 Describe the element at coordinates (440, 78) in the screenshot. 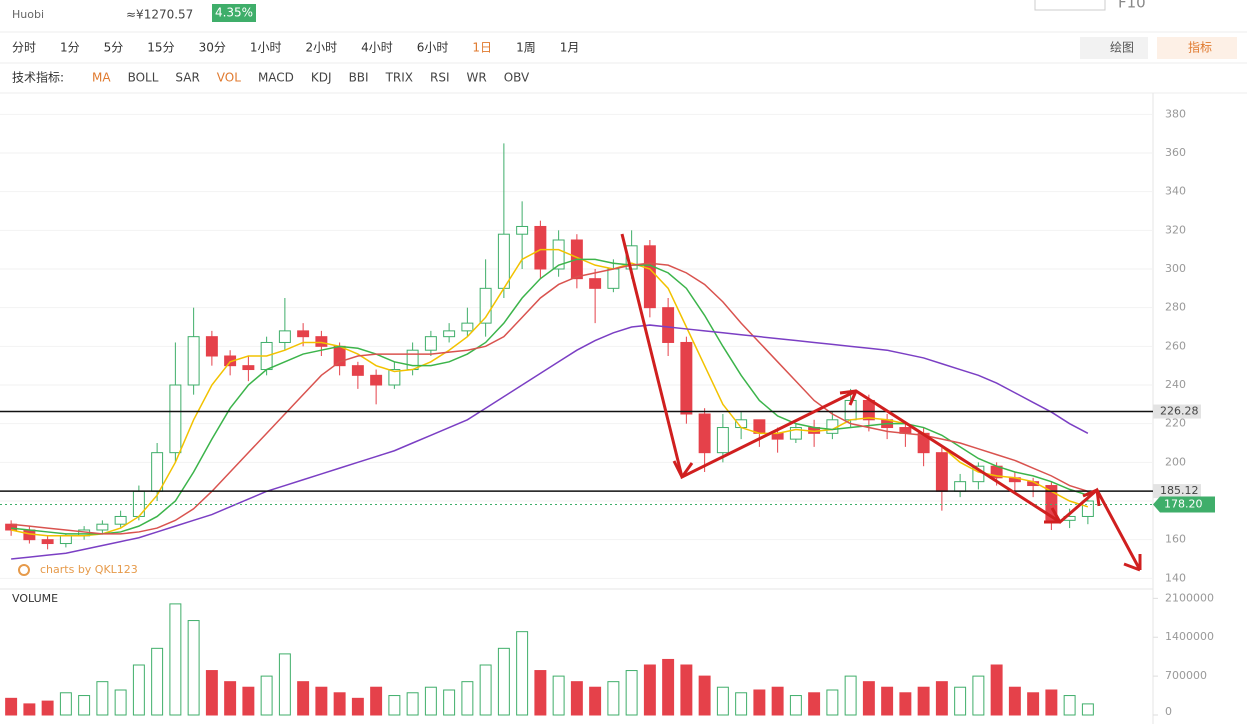

I see `indicator: RSI` at that location.